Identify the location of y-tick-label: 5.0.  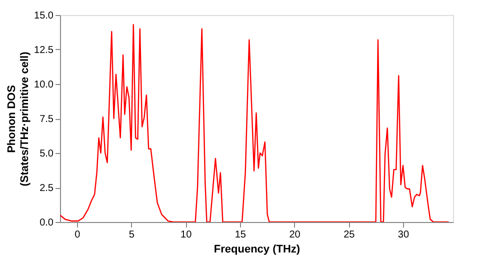
(47, 154).